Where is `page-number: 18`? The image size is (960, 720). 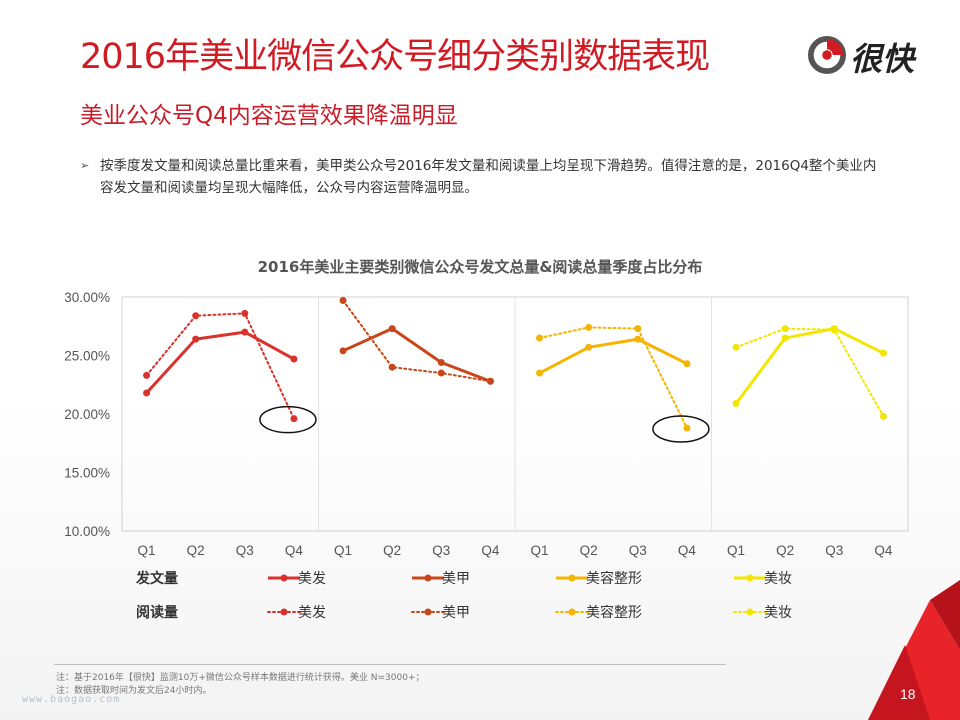 page-number: 18 is located at coordinates (908, 694).